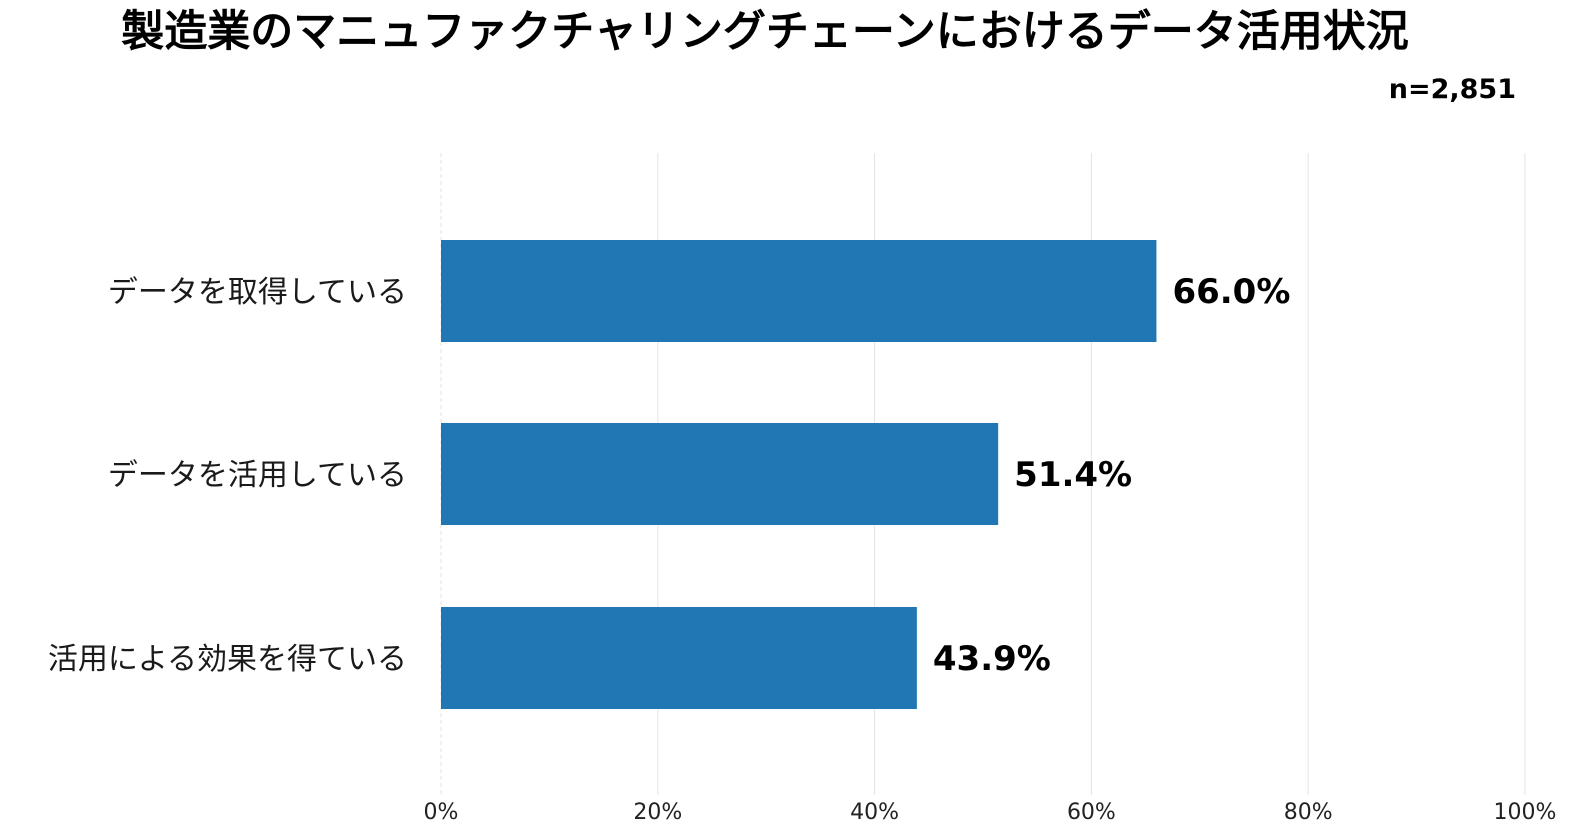  Describe the element at coordinates (1308, 812) in the screenshot. I see `x-tick-label: 80%` at that location.